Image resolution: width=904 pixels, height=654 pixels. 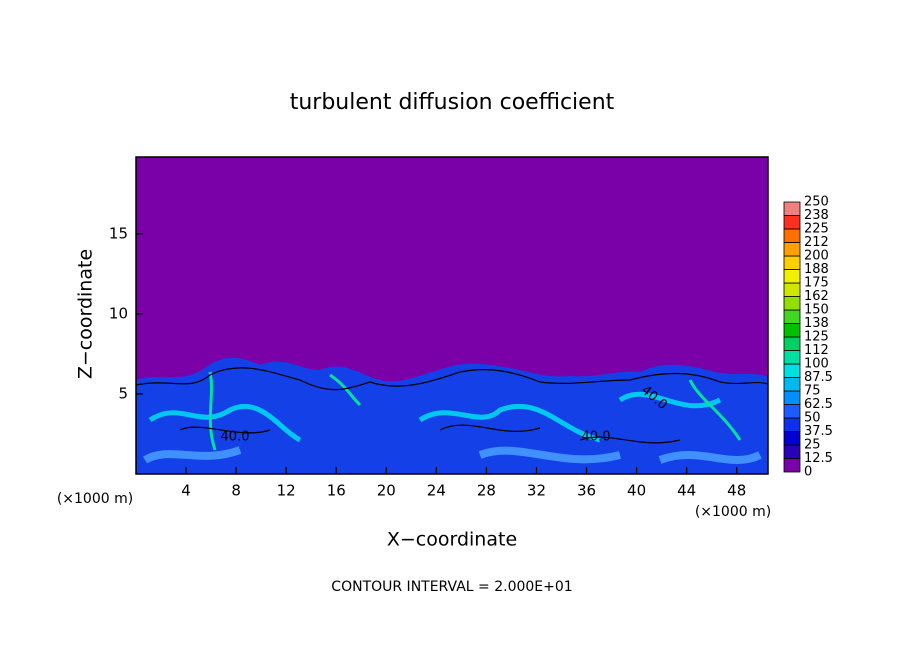 What do you see at coordinates (816, 229) in the screenshot?
I see `colorbar-label: 225` at bounding box center [816, 229].